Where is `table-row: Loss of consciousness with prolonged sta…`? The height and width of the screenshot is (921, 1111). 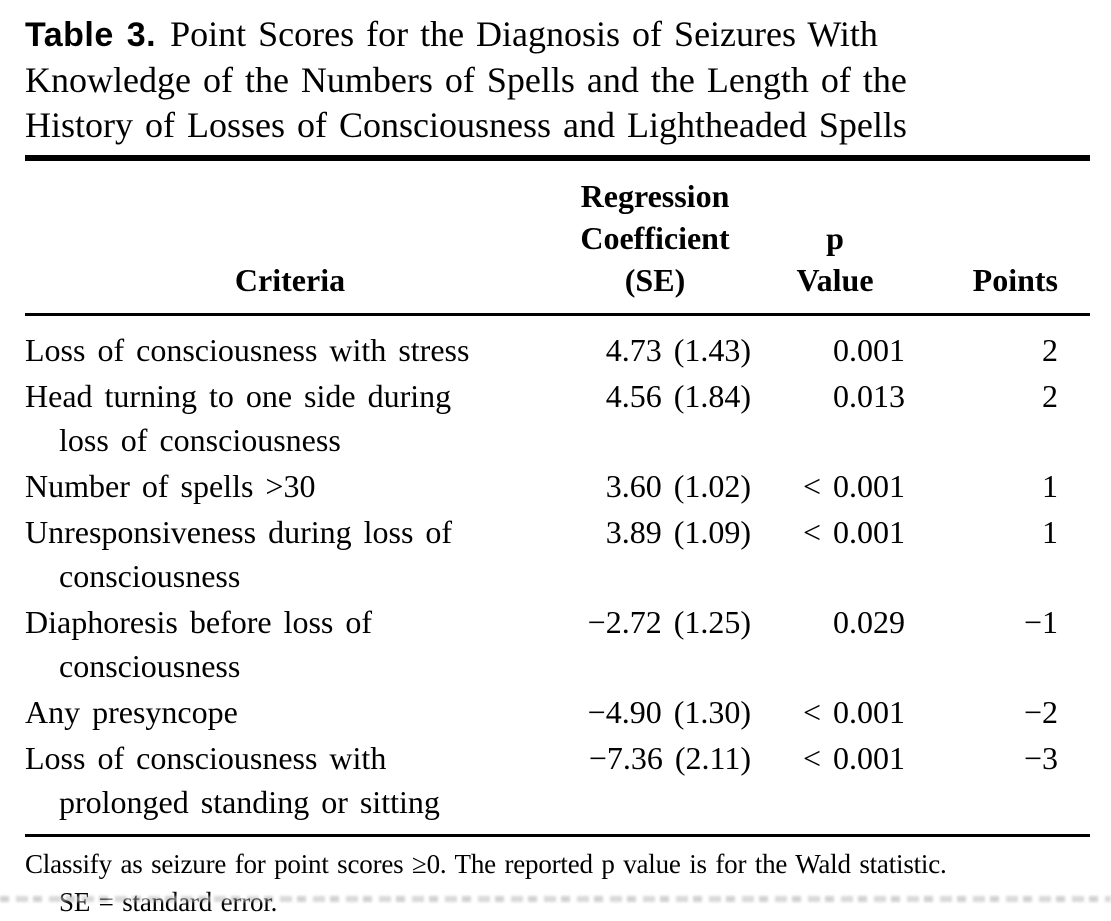 table-row: Loss of consciousness with prolonged sta… is located at coordinates (557, 786).